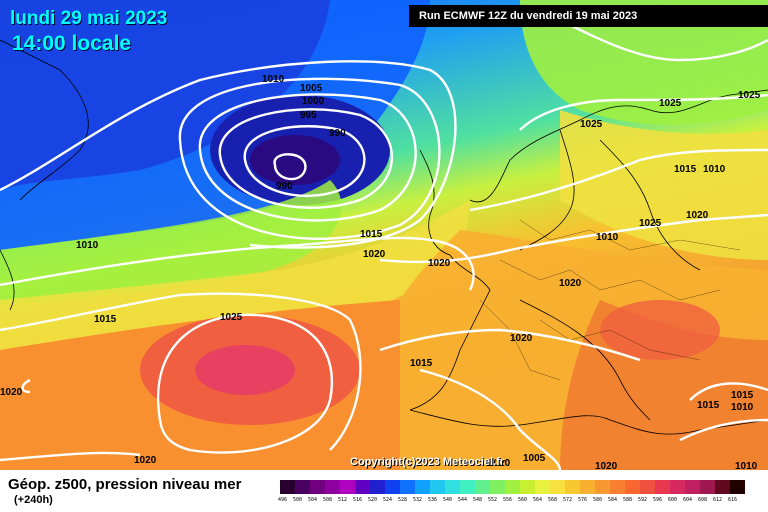  Describe the element at coordinates (391, 491) in the screenshot. I see `scale-swatch: 524` at that location.